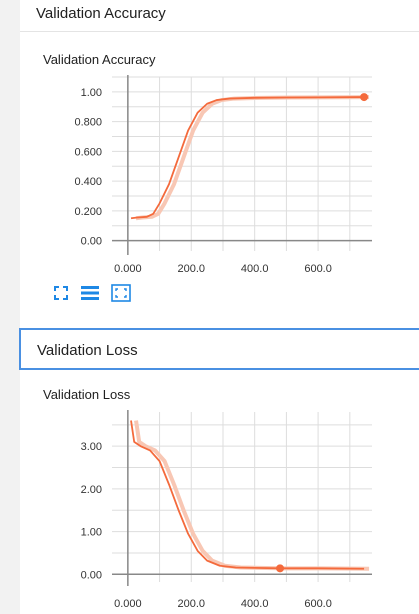  Describe the element at coordinates (91, 490) in the screenshot. I see `y-tick-label: 2.00` at that location.